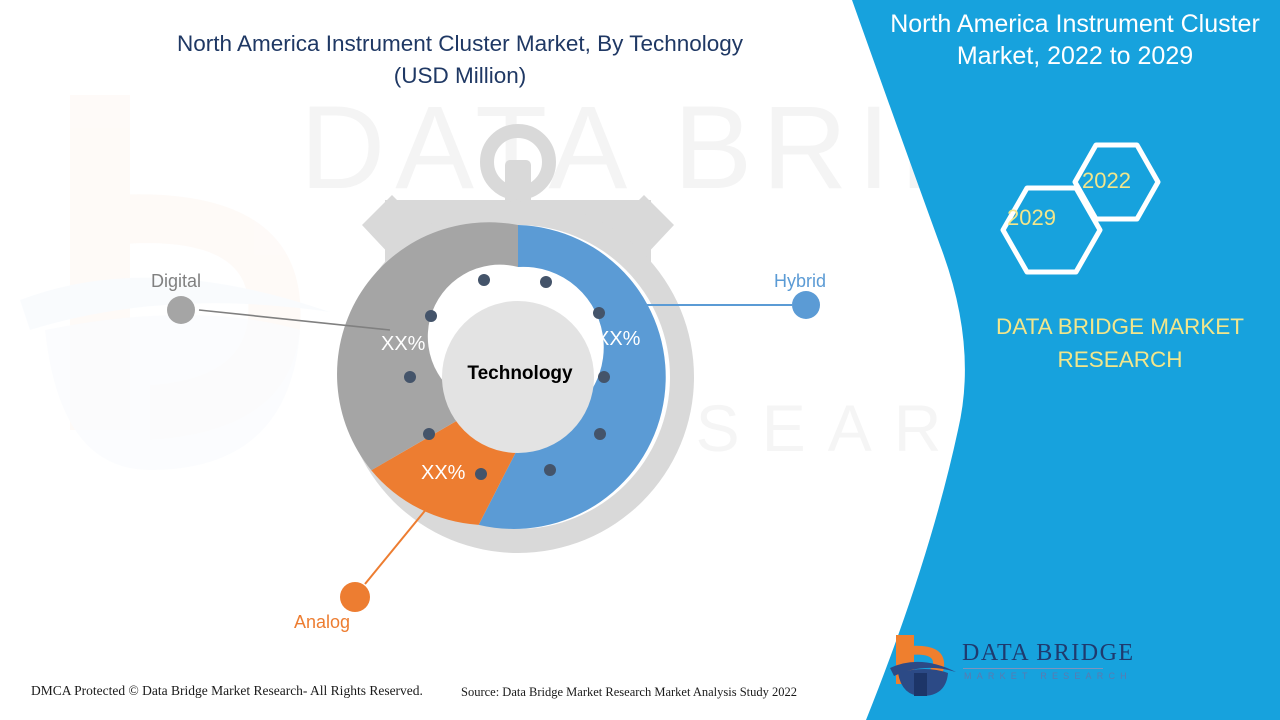 The height and width of the screenshot is (720, 1280). I want to click on tick-dots, so click(507, 377).